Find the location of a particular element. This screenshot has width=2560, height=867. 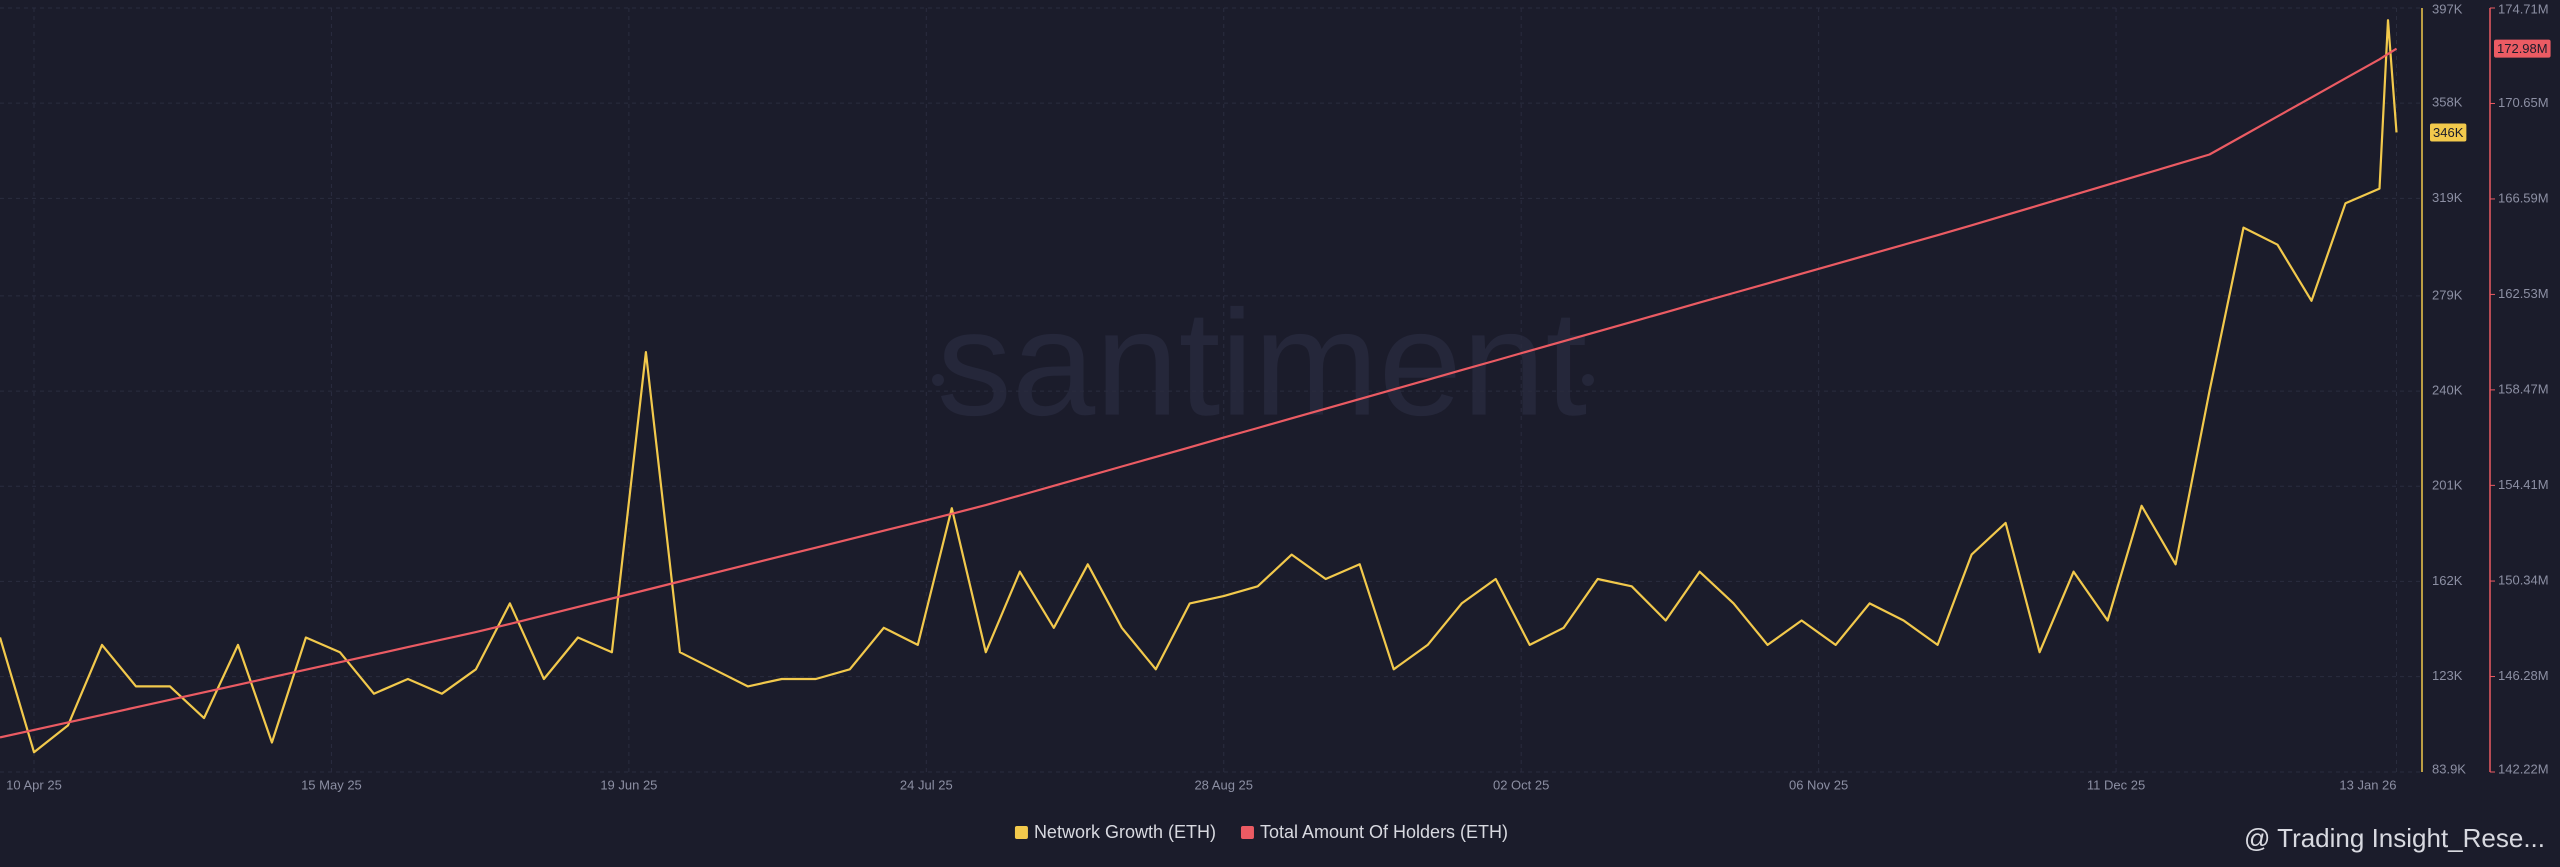

y2-tick-label: 154.41M is located at coordinates (2523, 484).